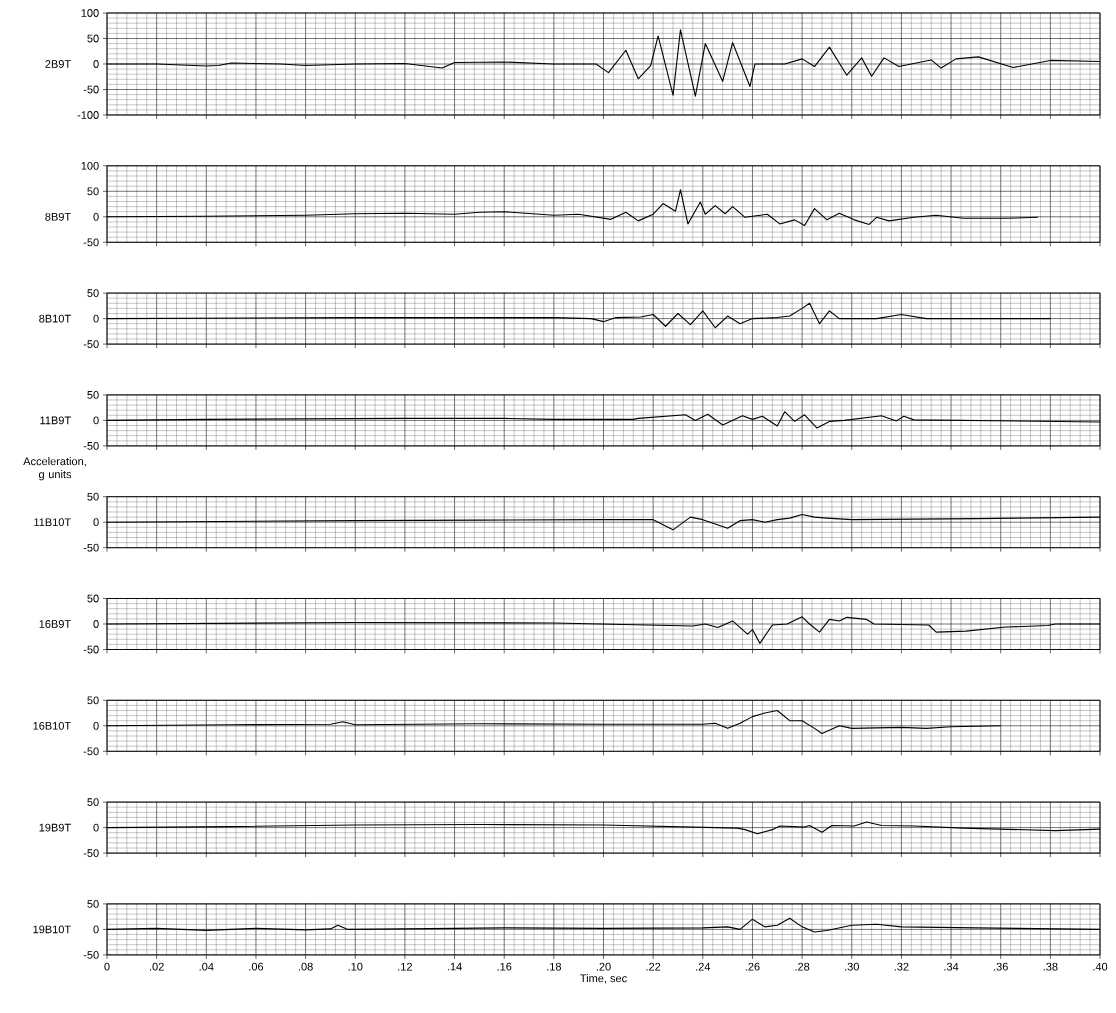 The height and width of the screenshot is (1013, 1116). Describe the element at coordinates (603, 966) in the screenshot. I see `x-tick-label: .20` at that location.